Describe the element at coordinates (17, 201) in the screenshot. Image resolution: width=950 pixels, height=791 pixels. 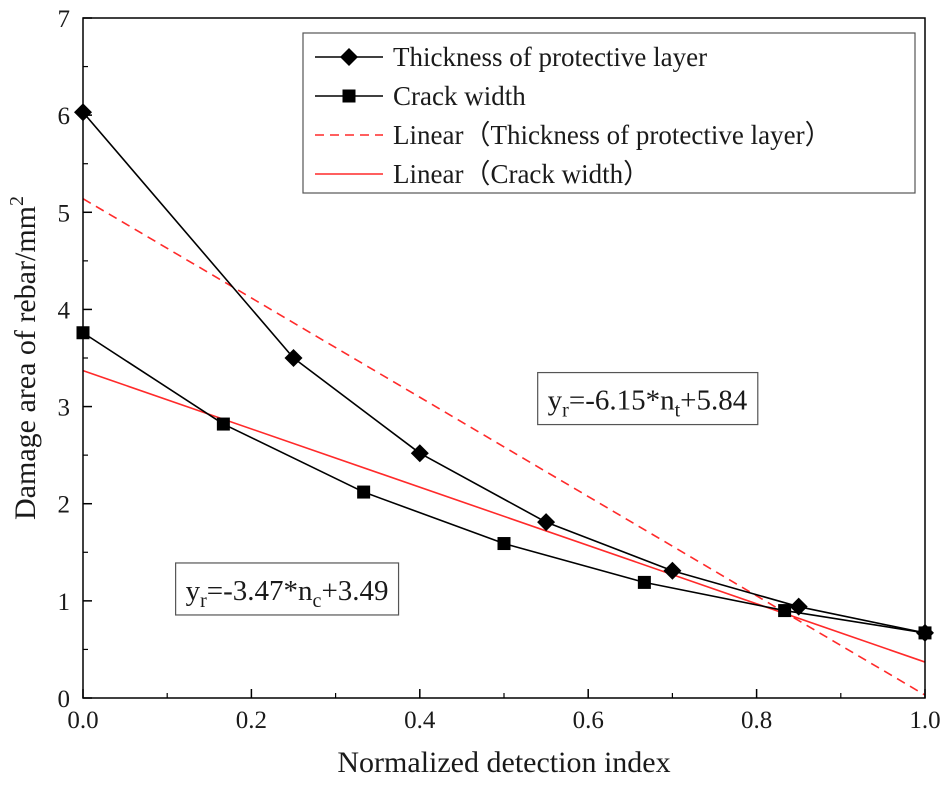
I see `y-axis-title-superscript: 2` at that location.